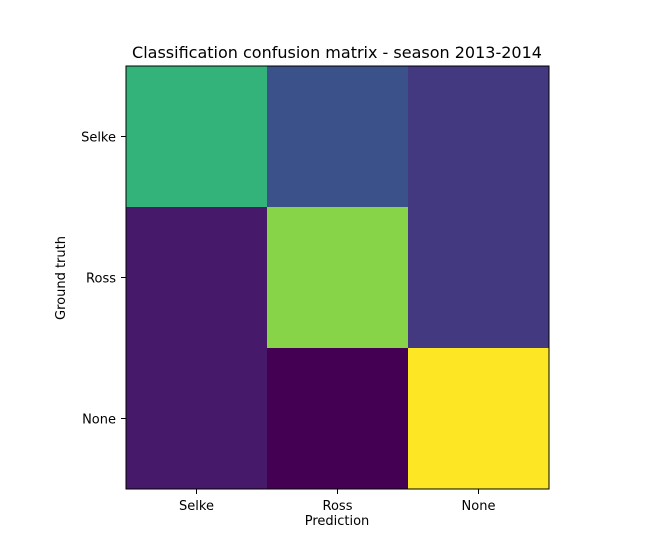  I want to click on x-axis-ticks: Selke Ross None, so click(337, 501).